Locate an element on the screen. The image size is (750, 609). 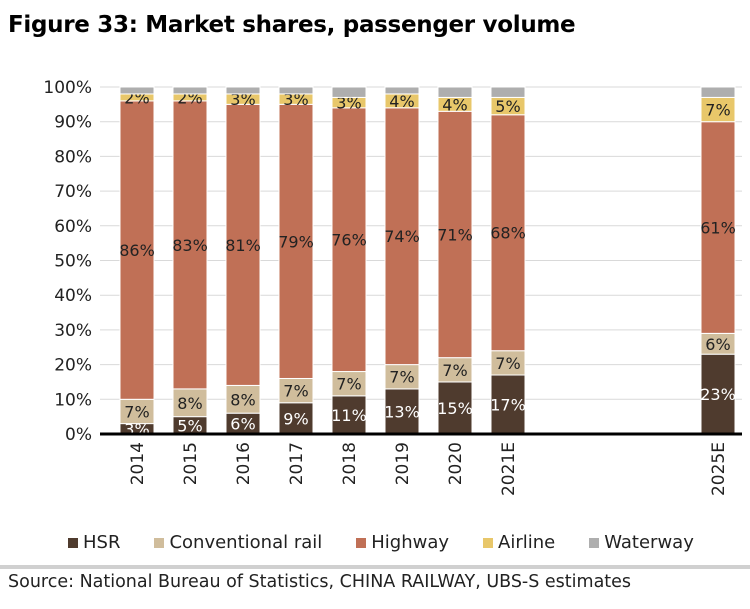
x-axis-ticks: 2014 2015 2016 2017 2018 2019 2020 2021E 2025E is located at coordinates (428, 469).